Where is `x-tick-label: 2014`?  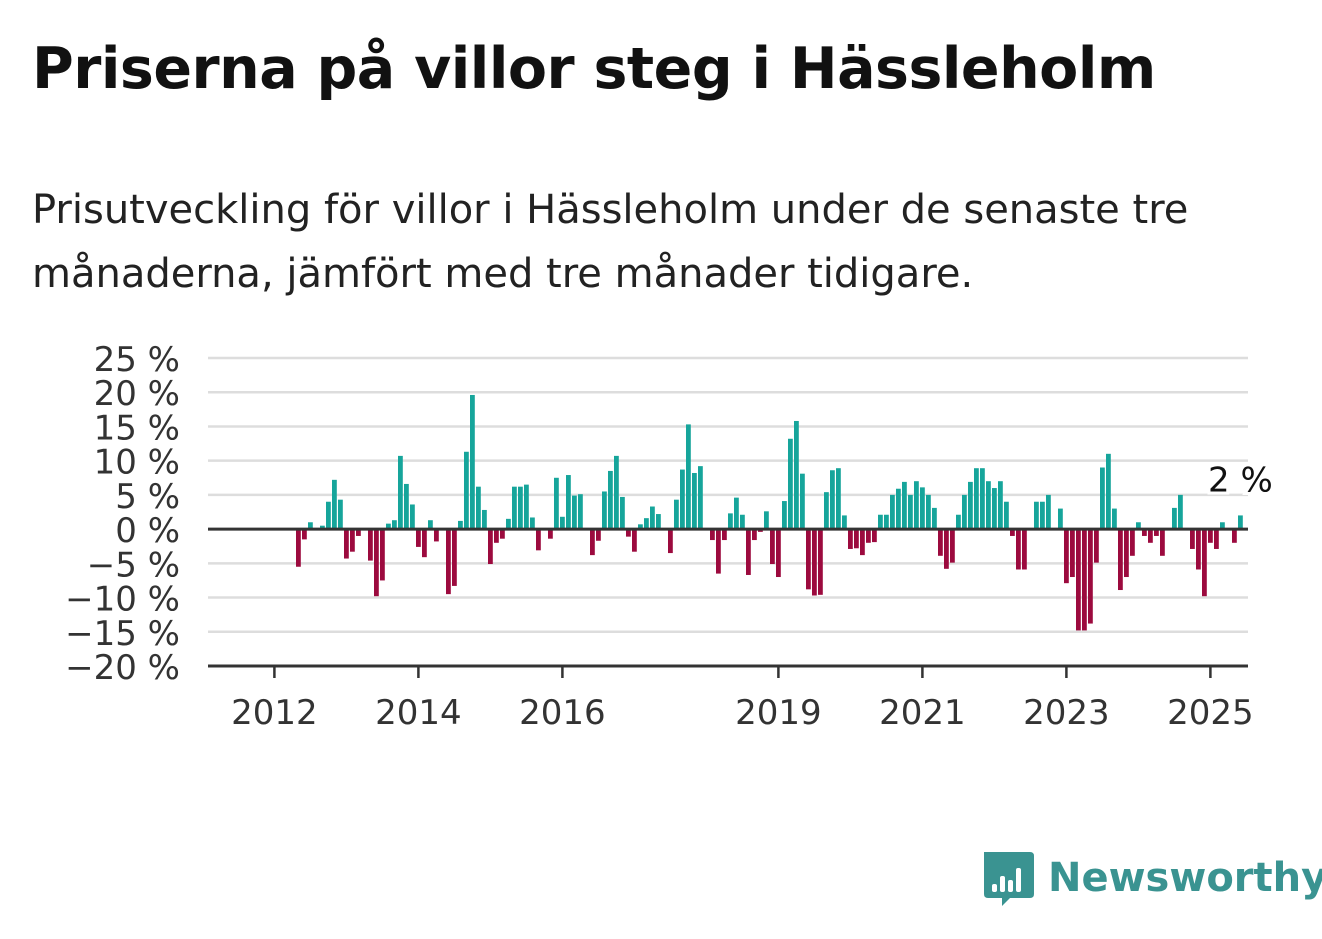 x-tick-label: 2014 is located at coordinates (418, 713).